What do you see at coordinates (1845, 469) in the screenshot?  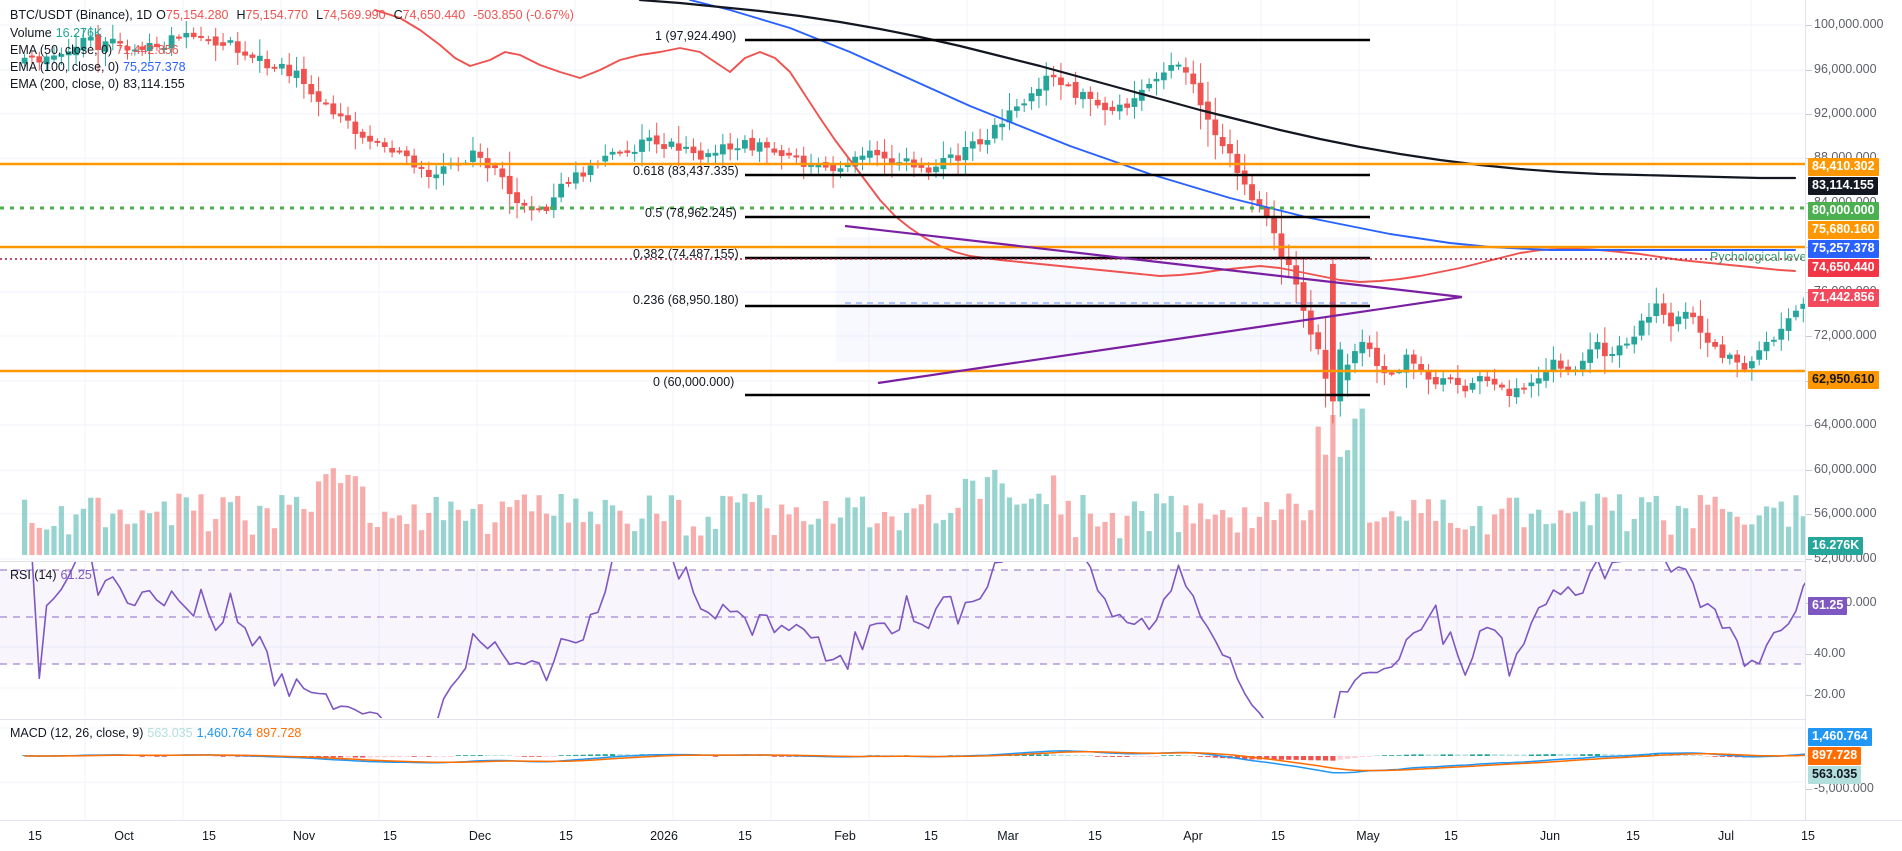 I see `price-axis-tick: 60,000.000` at bounding box center [1845, 469].